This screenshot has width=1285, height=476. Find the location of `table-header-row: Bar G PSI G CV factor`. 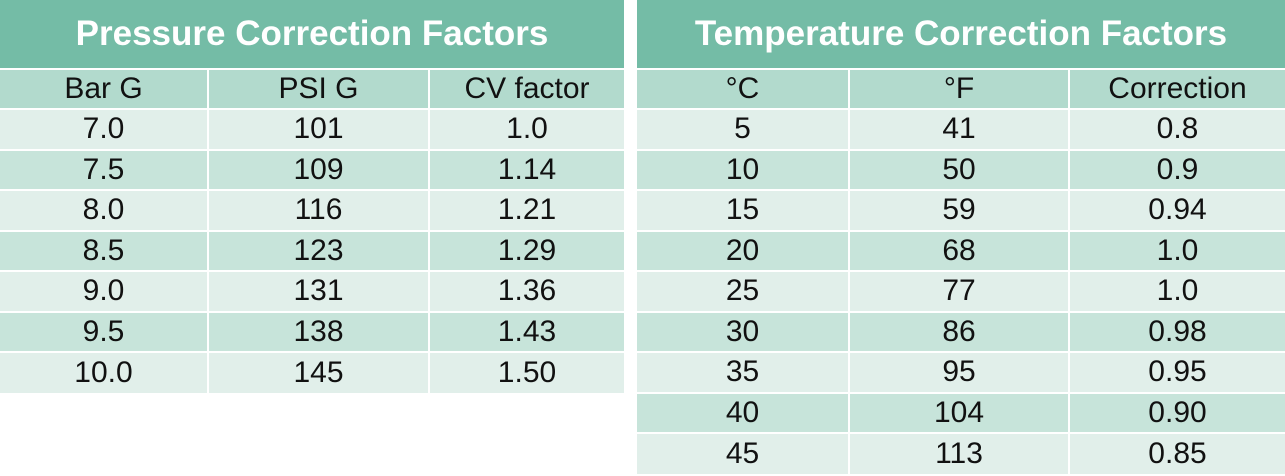

table-header-row: Bar G PSI G CV factor is located at coordinates (312, 89).